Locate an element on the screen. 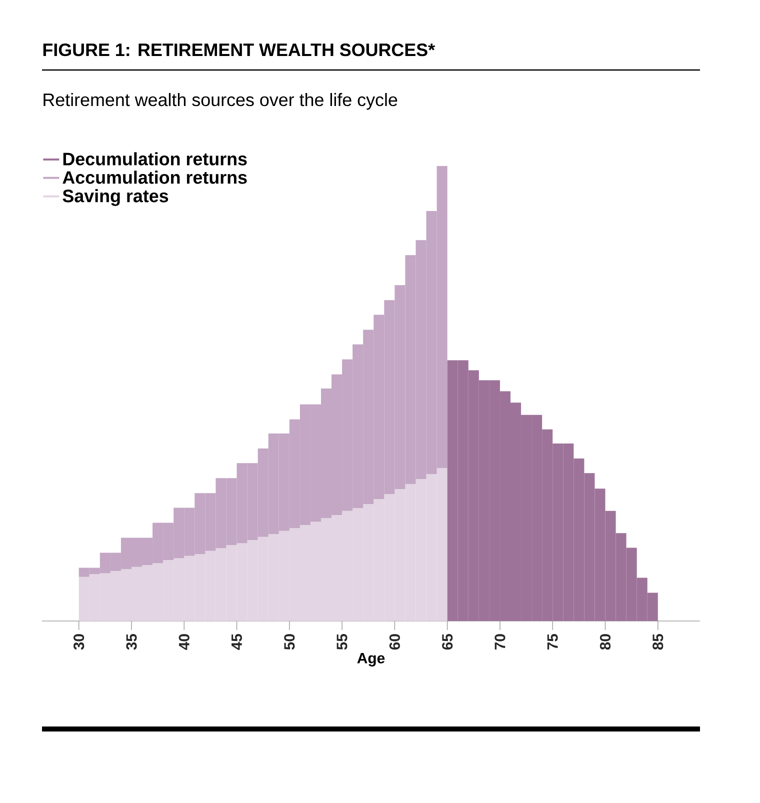  chart-subtitle: Retirement wealth sources over the life cycle is located at coordinates (221, 101).